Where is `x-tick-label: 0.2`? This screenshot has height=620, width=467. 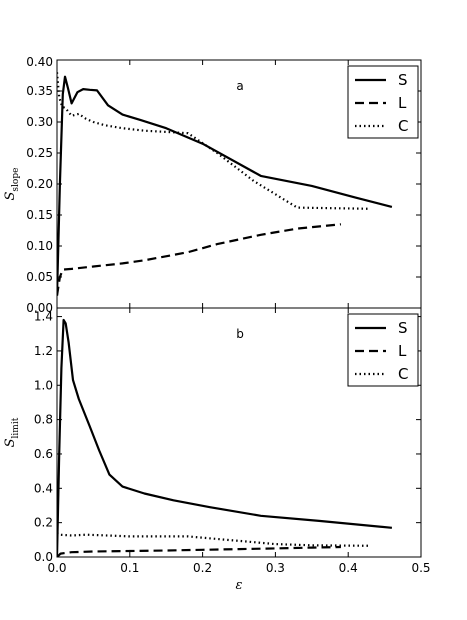 x-tick-label: 0.2 is located at coordinates (202, 568).